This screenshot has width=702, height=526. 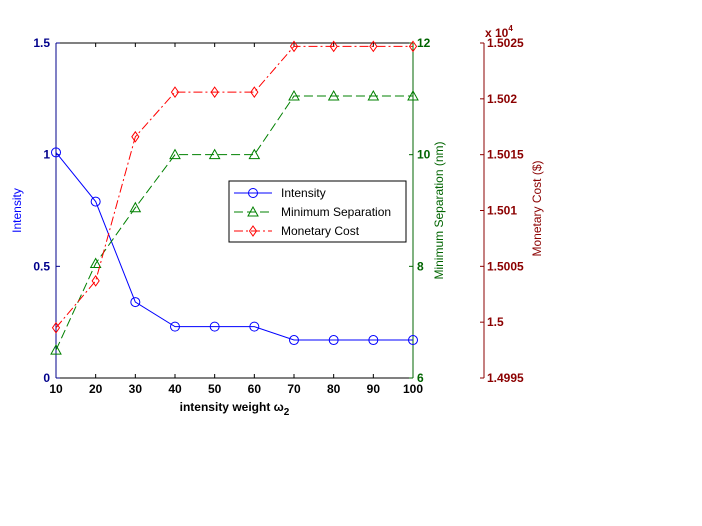 I want to click on right-tick-label: 10, so click(x=424, y=155).